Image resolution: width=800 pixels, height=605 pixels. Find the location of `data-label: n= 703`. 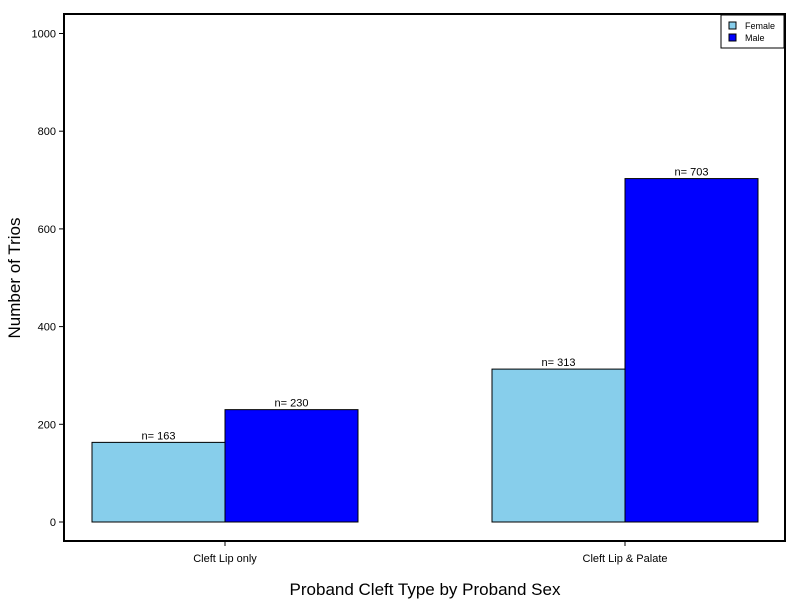

data-label: n= 703 is located at coordinates (692, 173).